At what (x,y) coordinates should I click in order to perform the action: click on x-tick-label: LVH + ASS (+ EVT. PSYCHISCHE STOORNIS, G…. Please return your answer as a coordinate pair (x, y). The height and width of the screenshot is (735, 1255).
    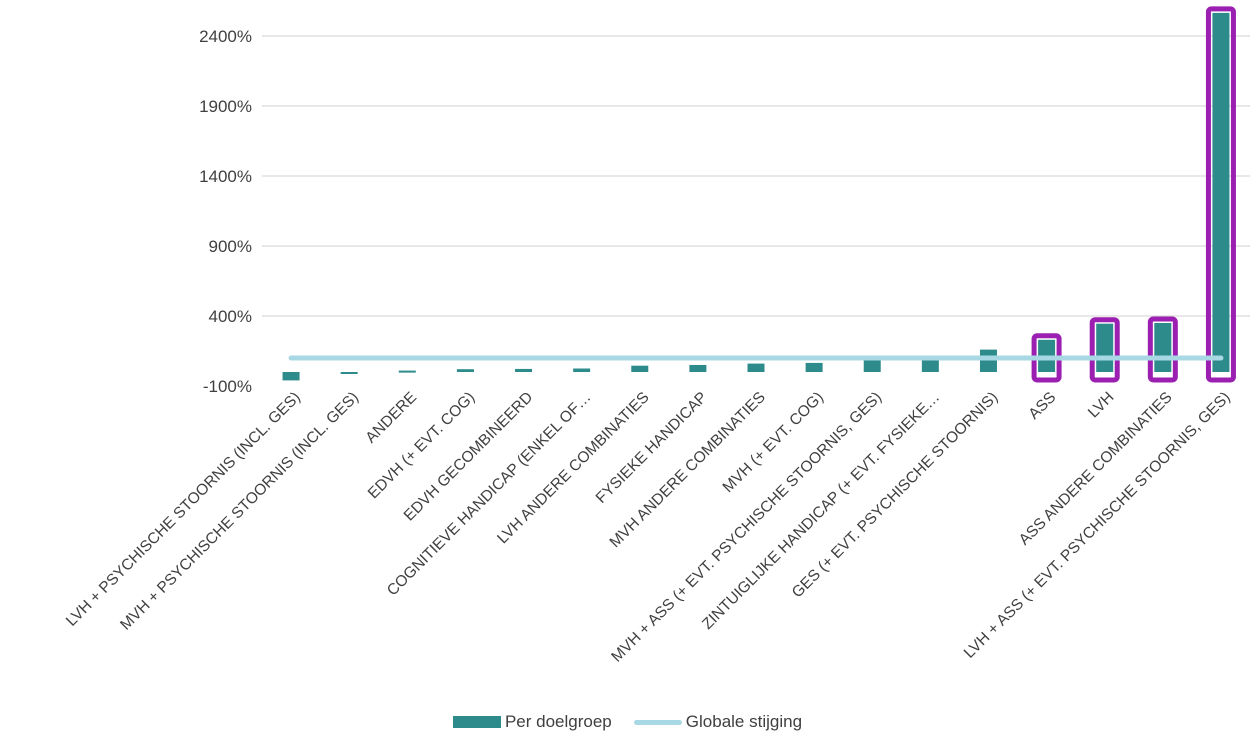
    Looking at the image, I should click on (1097, 525).